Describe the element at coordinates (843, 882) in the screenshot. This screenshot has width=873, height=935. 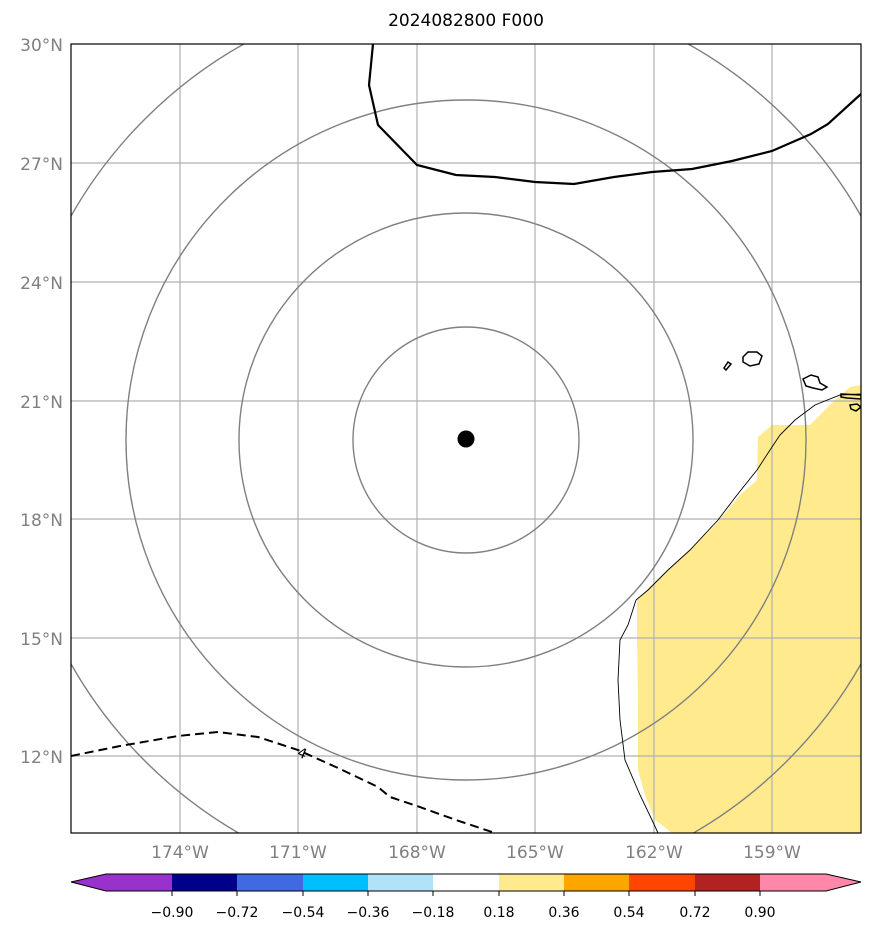
I see `colorbar-extend-high` at that location.